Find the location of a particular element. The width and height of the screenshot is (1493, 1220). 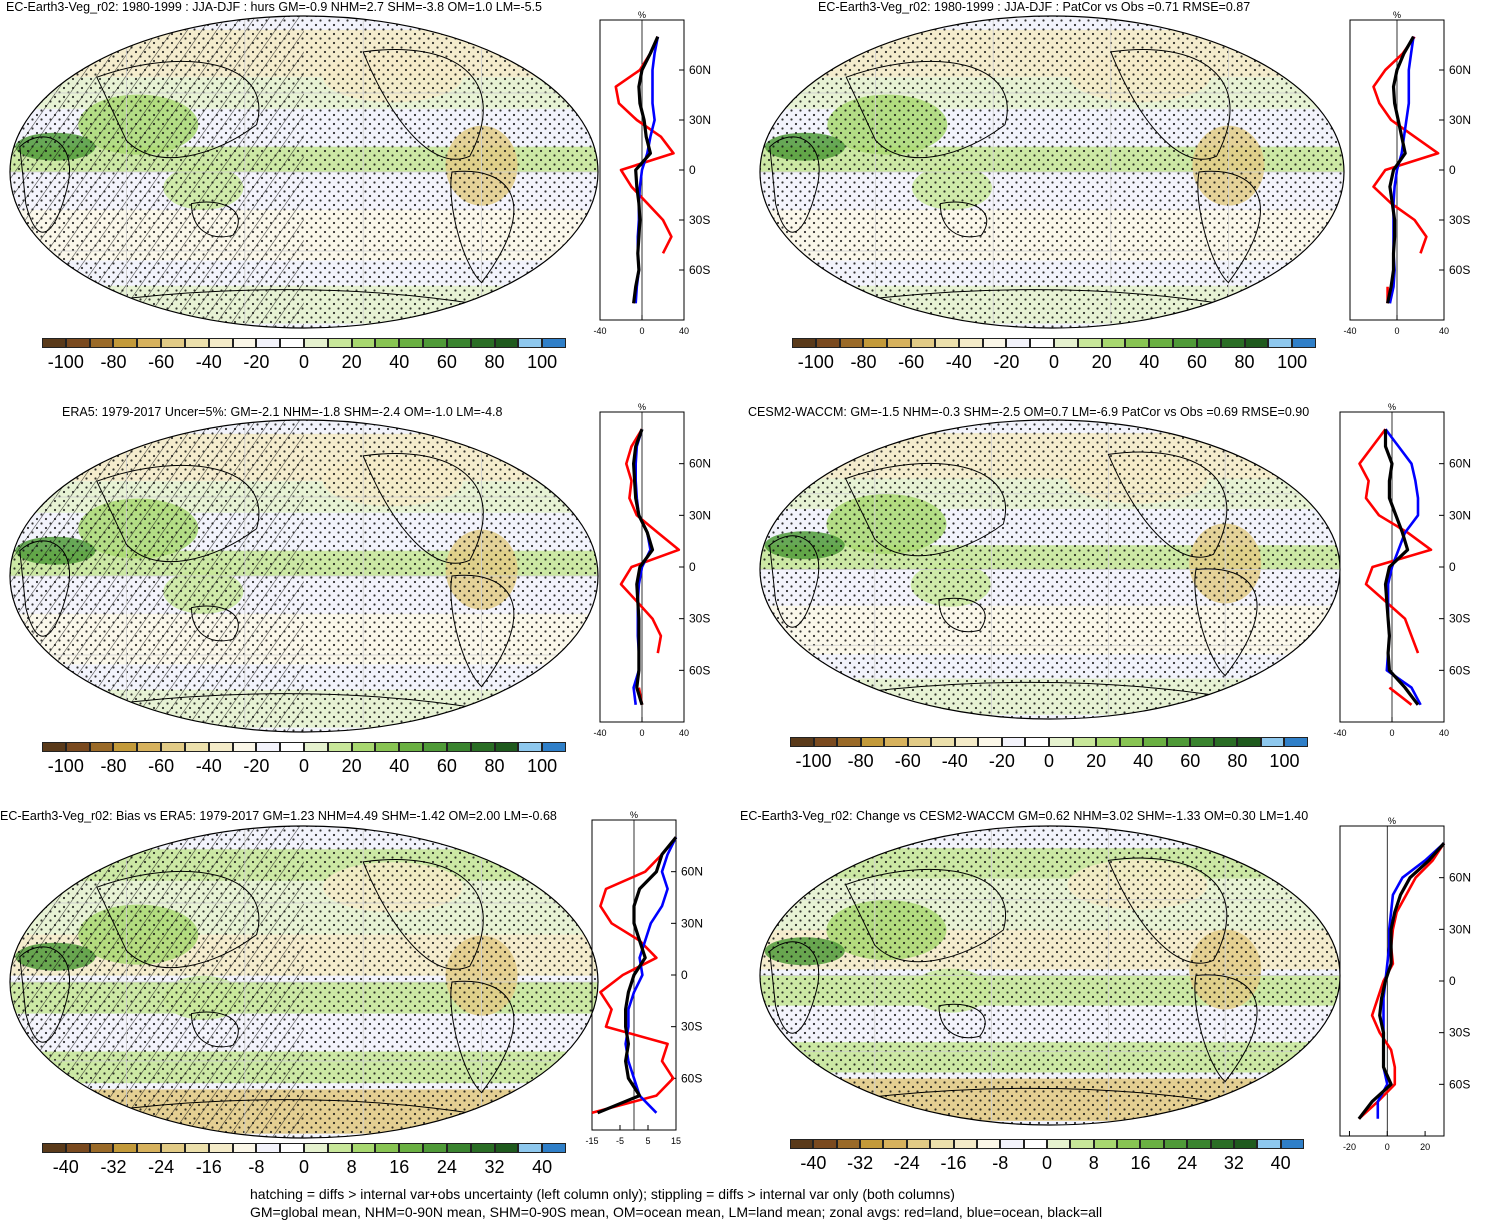

zonal-plot-5: % 60N 30N 0 30S 60S -15 -5 5 15 is located at coordinates (644, 978).